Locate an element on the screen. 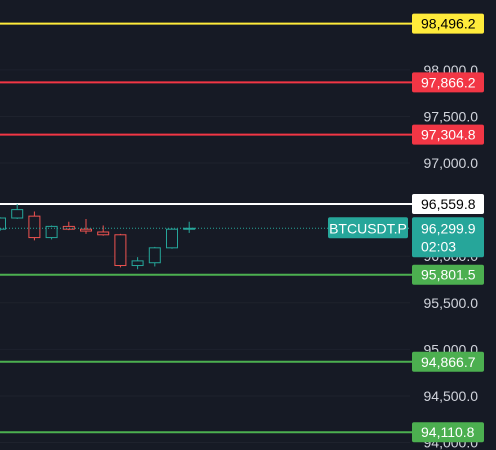 The height and width of the screenshot is (450, 496). last-price-value: 96,299.9 is located at coordinates (448, 228).